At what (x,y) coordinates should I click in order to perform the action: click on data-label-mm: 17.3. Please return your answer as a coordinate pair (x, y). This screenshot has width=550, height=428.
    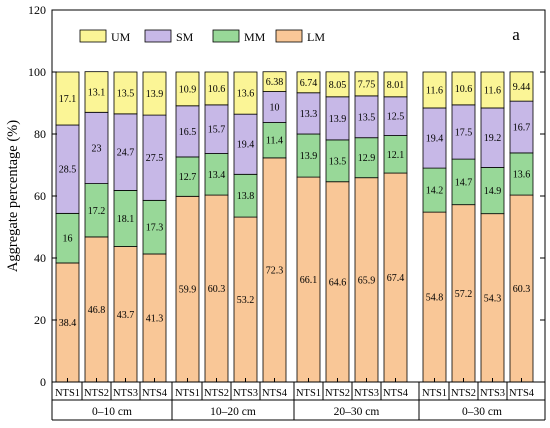
    Looking at the image, I should click on (155, 228).